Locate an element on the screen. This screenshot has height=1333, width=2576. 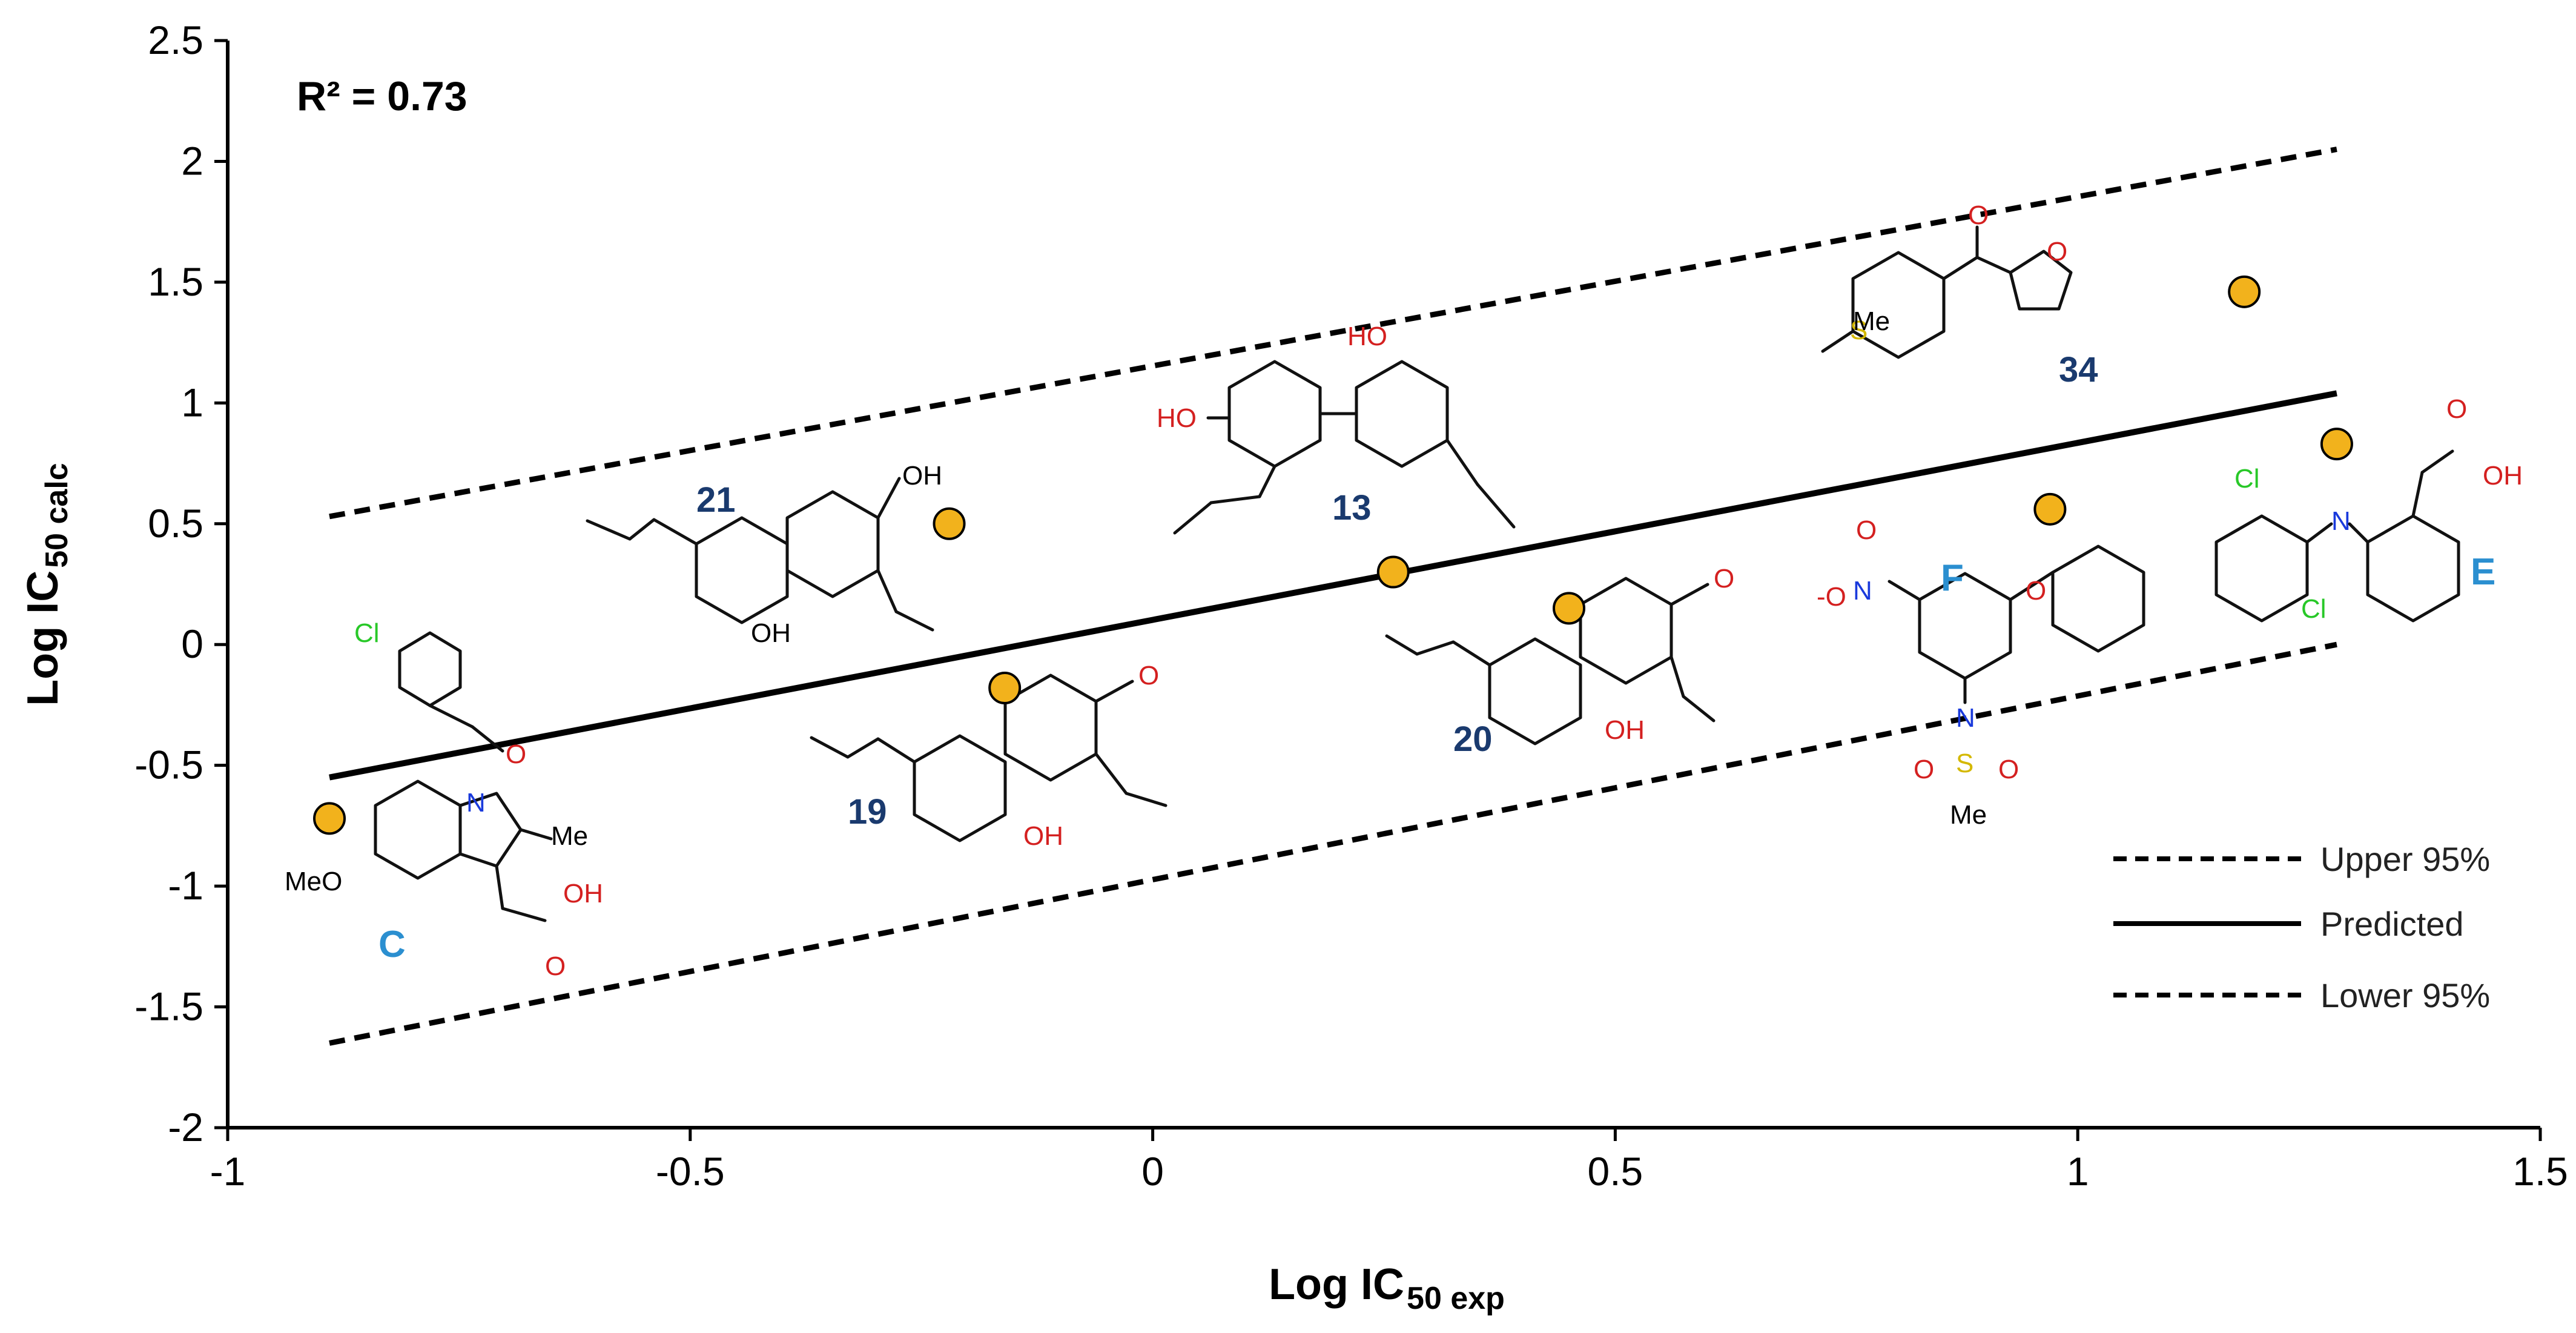
y-tick-label: -1 is located at coordinates (185, 885).